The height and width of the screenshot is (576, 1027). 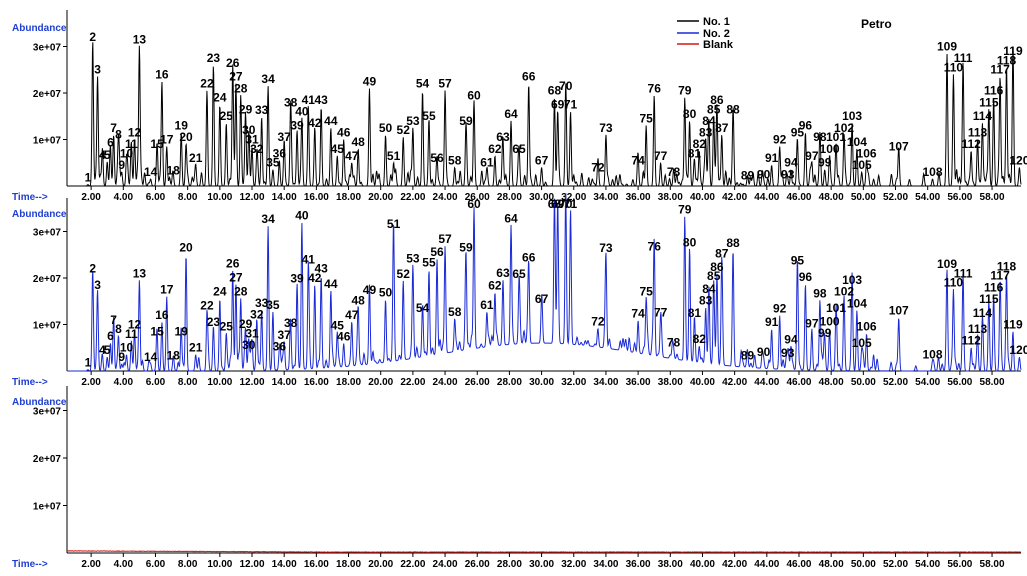 I want to click on peak-label: 68, so click(x=555, y=91).